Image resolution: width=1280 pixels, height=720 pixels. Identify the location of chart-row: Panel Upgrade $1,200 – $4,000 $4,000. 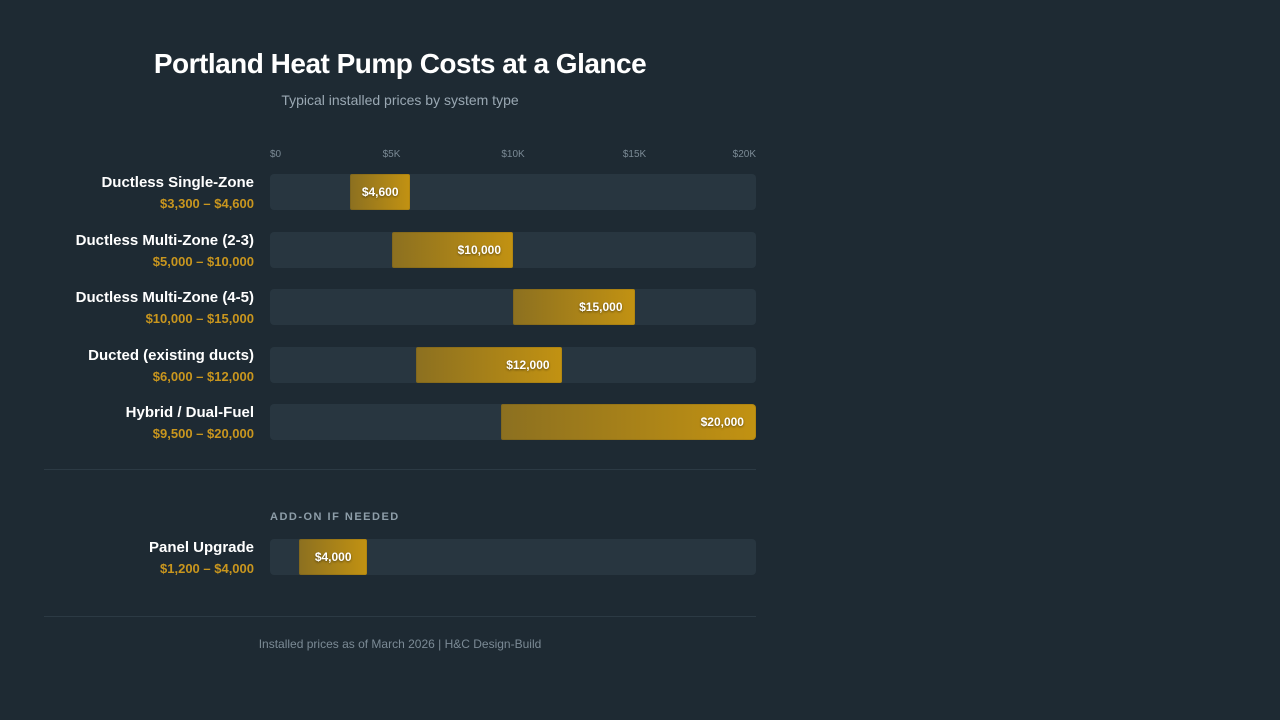
(400, 558).